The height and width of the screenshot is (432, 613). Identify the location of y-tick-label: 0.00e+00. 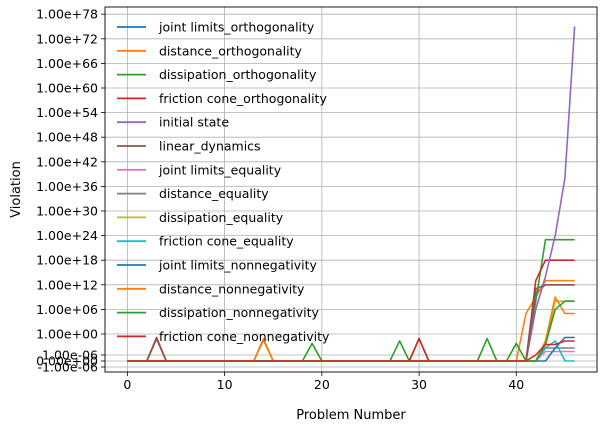
(67, 361).